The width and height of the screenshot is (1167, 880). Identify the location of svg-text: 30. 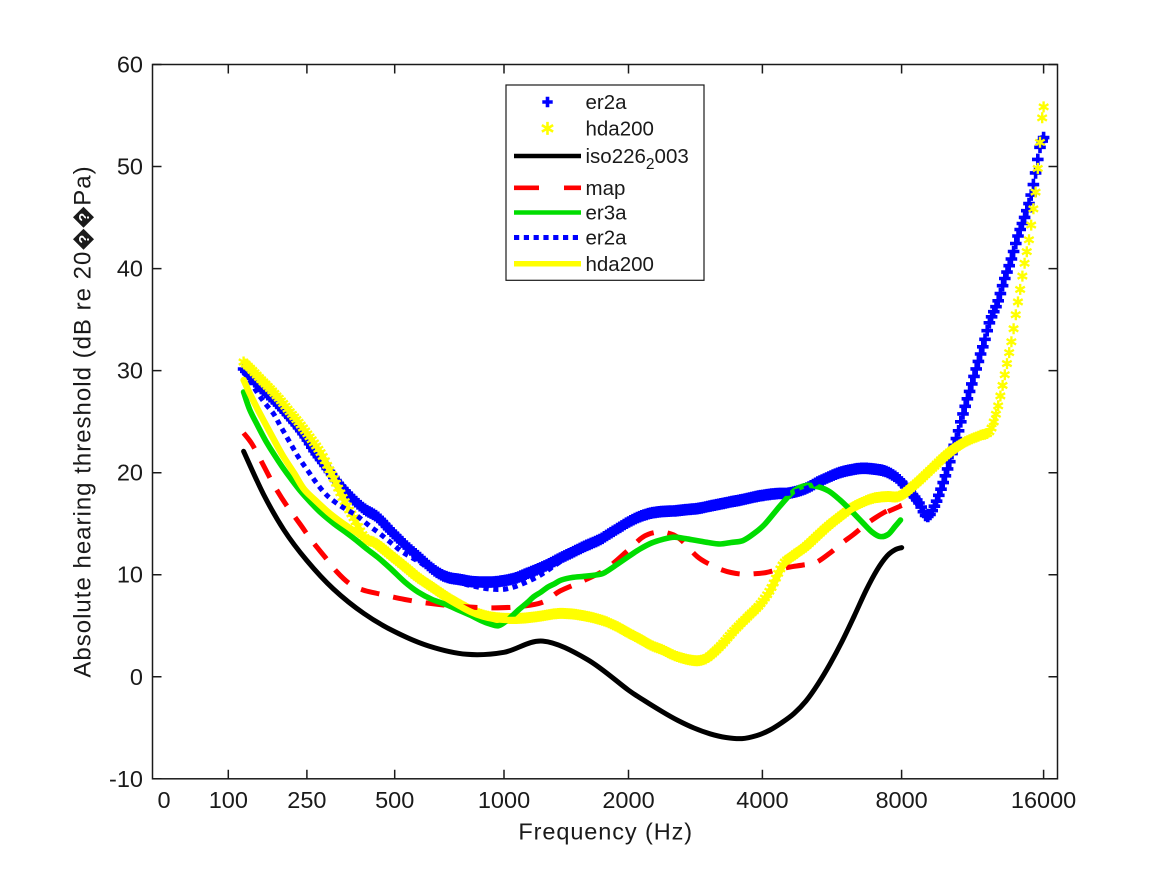
(130, 371).